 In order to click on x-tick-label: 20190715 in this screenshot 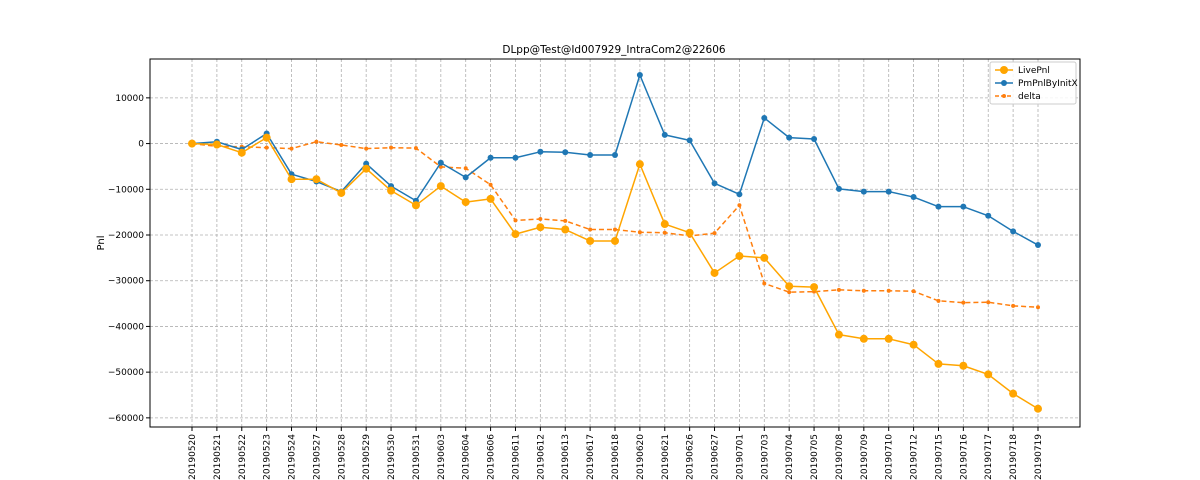, I will do `click(939, 457)`.